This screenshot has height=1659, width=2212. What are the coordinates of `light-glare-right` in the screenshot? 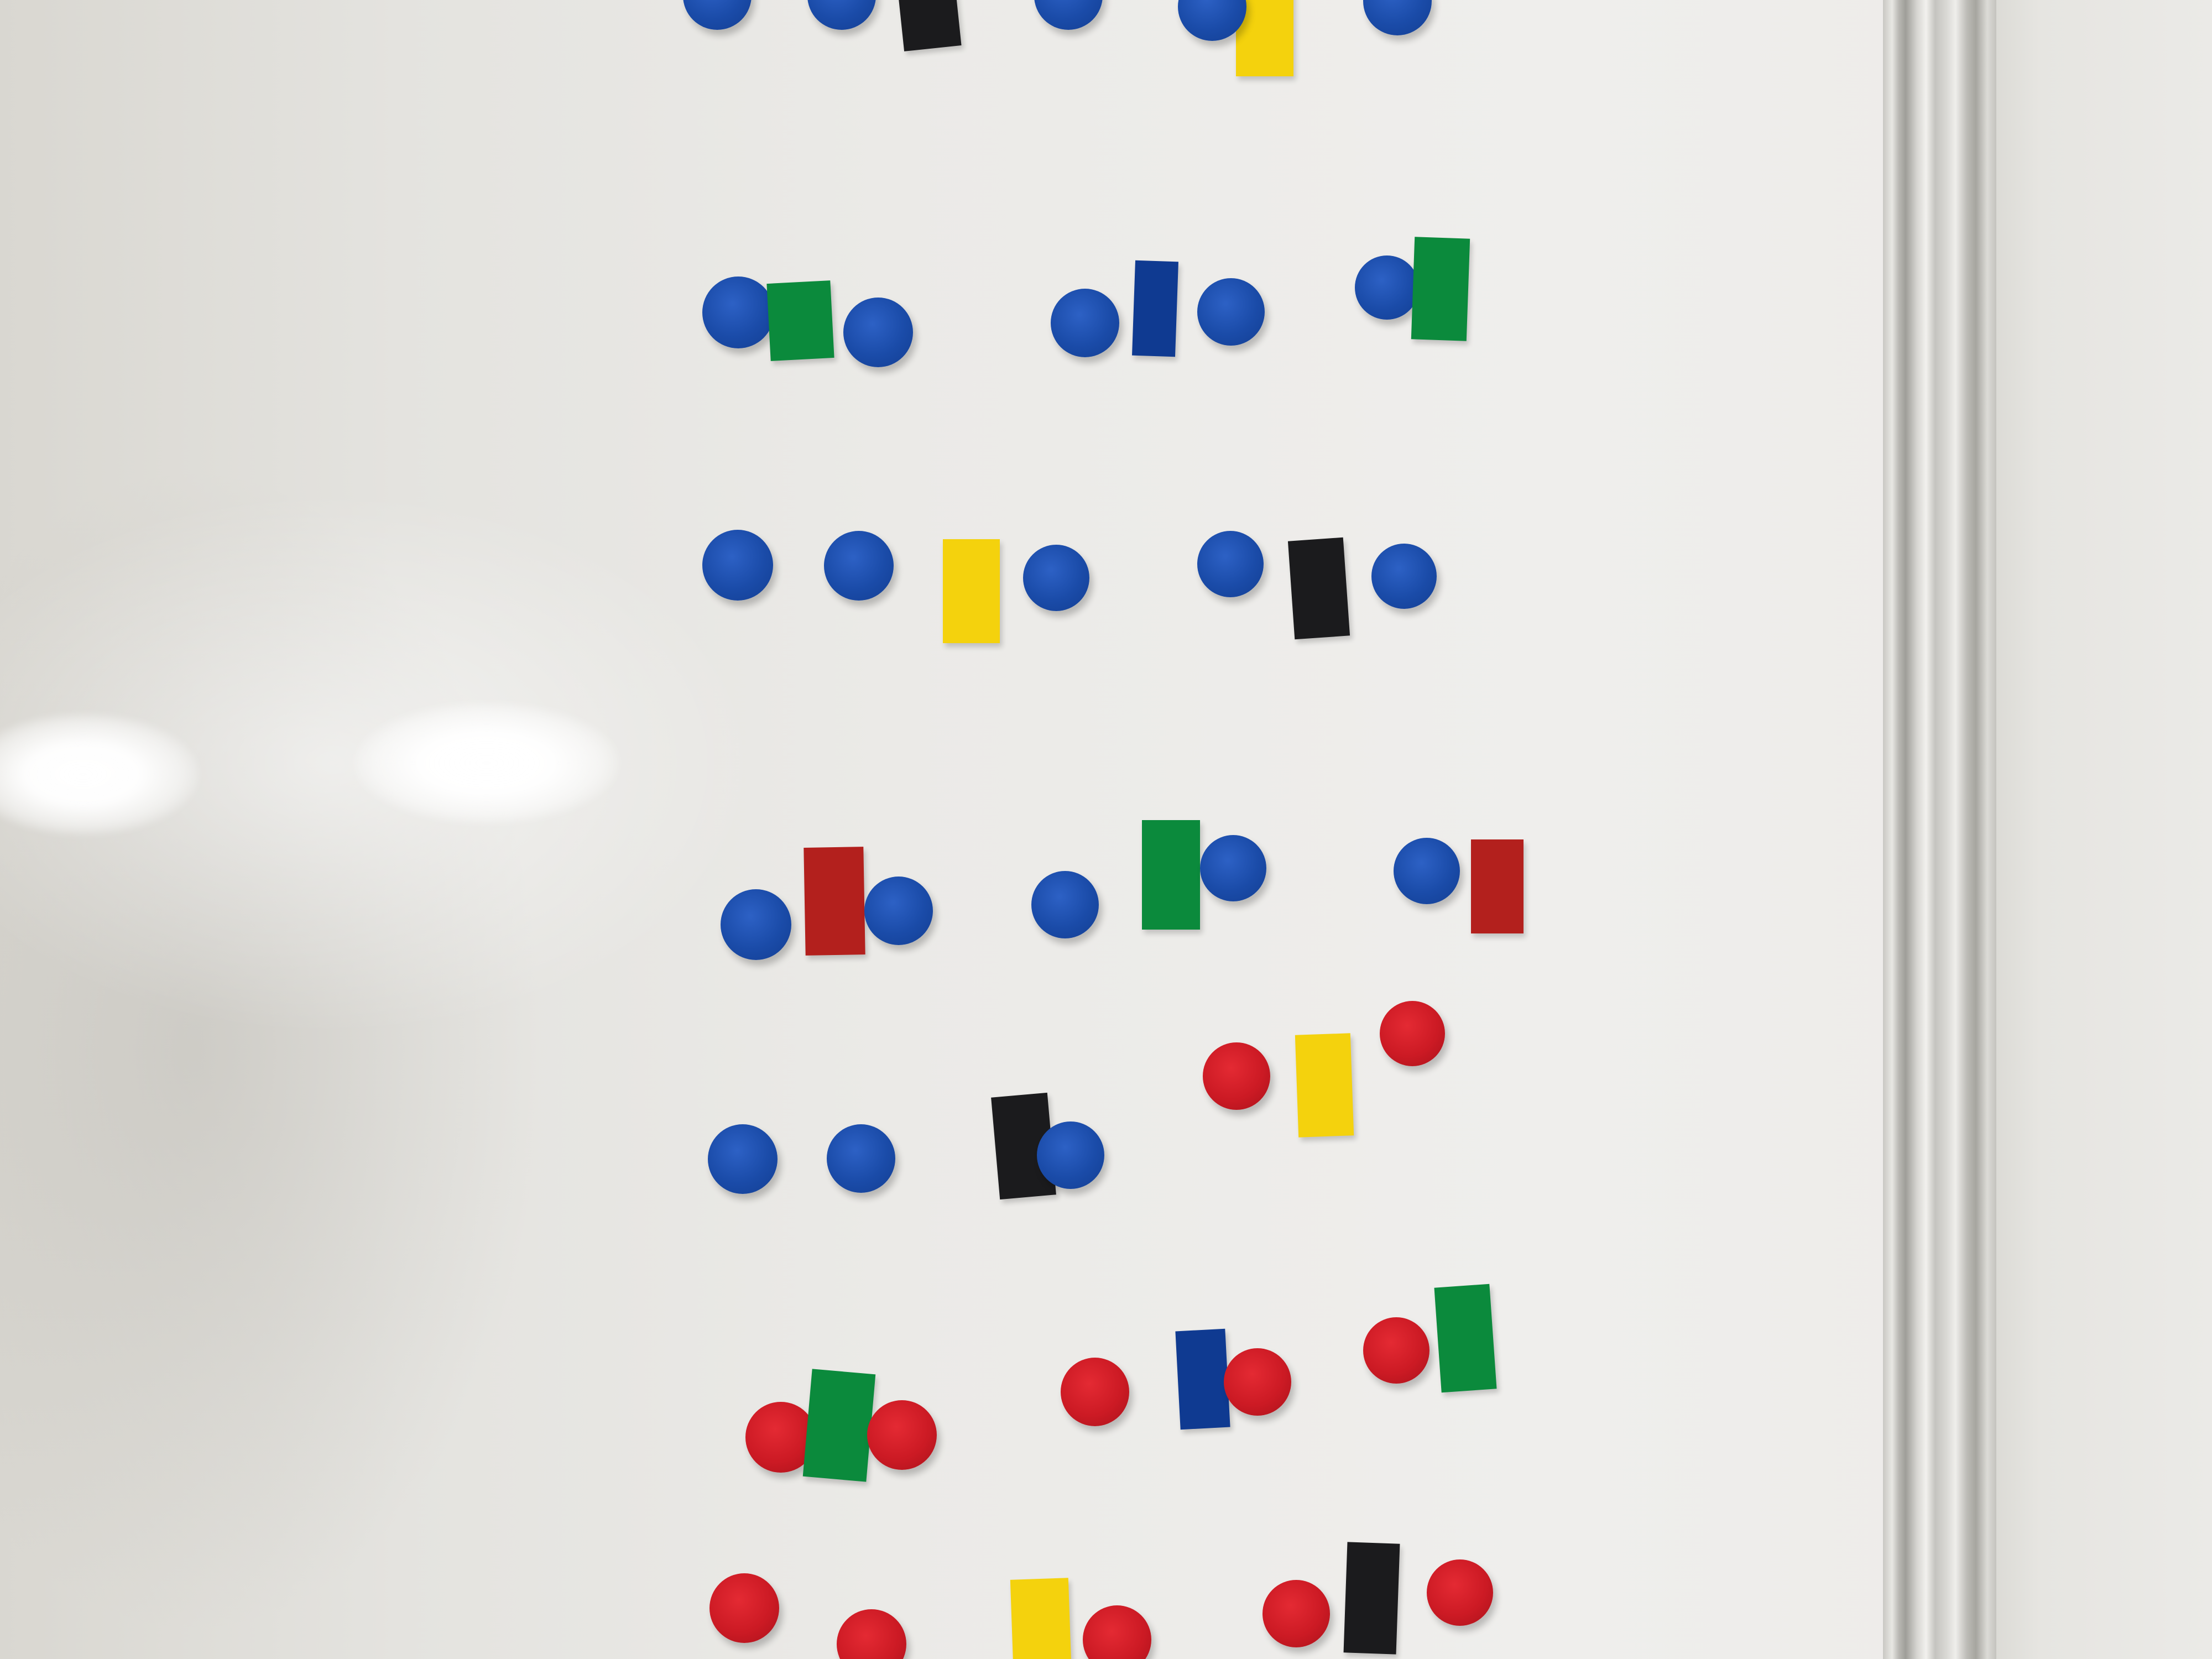 It's located at (487, 763).